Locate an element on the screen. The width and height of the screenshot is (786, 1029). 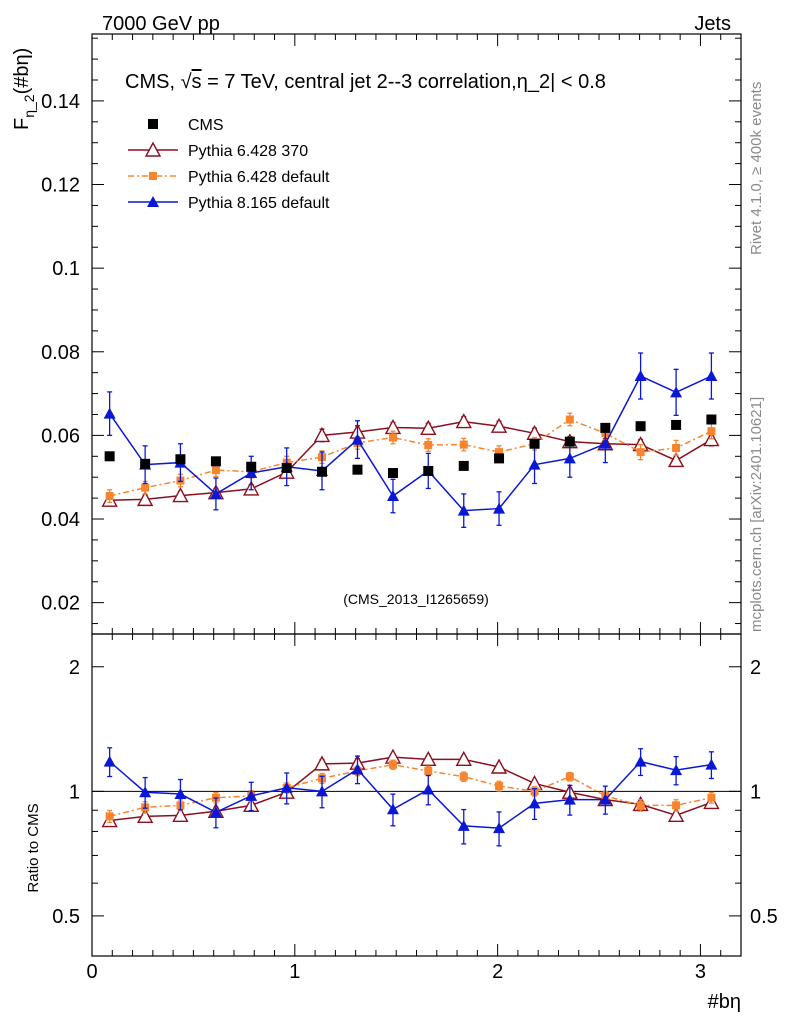
y-axis-label-rest: (#bη) is located at coordinates (22, 71).